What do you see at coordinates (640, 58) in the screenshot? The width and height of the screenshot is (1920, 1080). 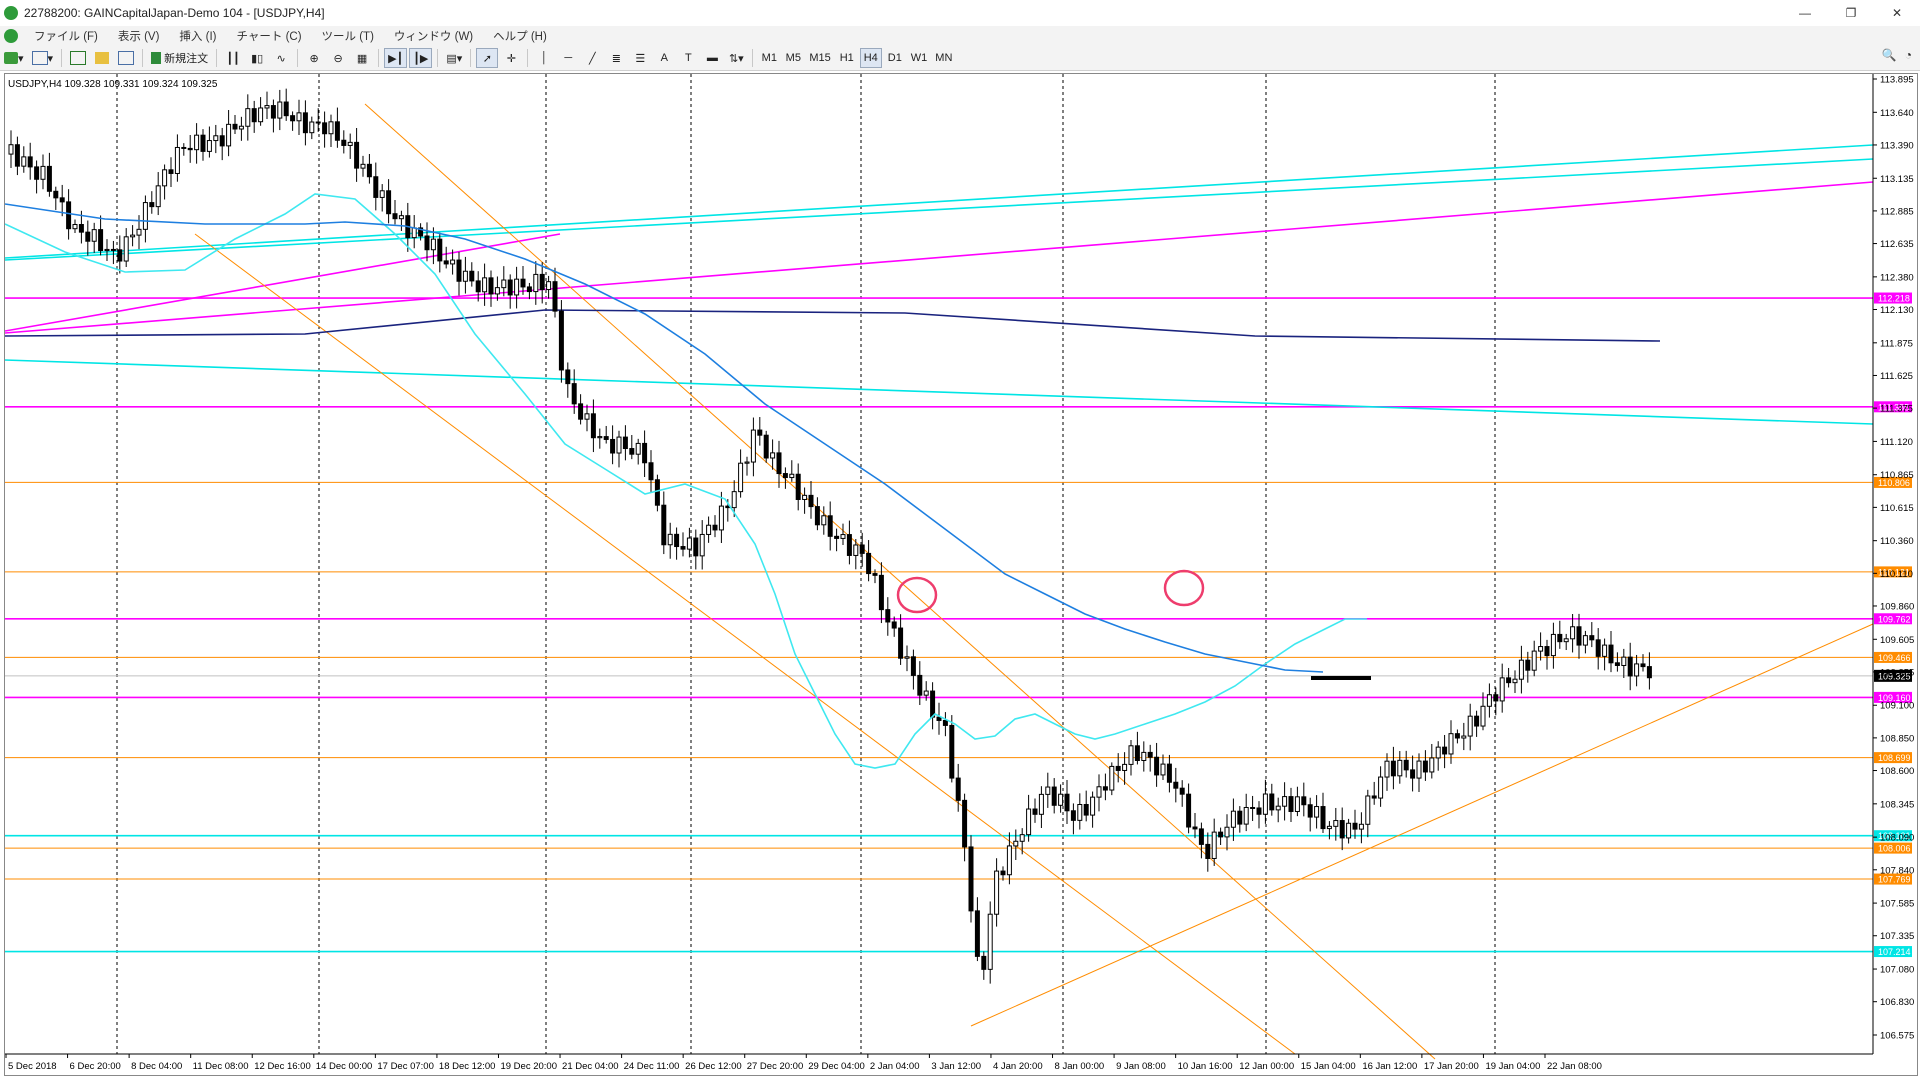 I see `fibonacci-button: ☰` at bounding box center [640, 58].